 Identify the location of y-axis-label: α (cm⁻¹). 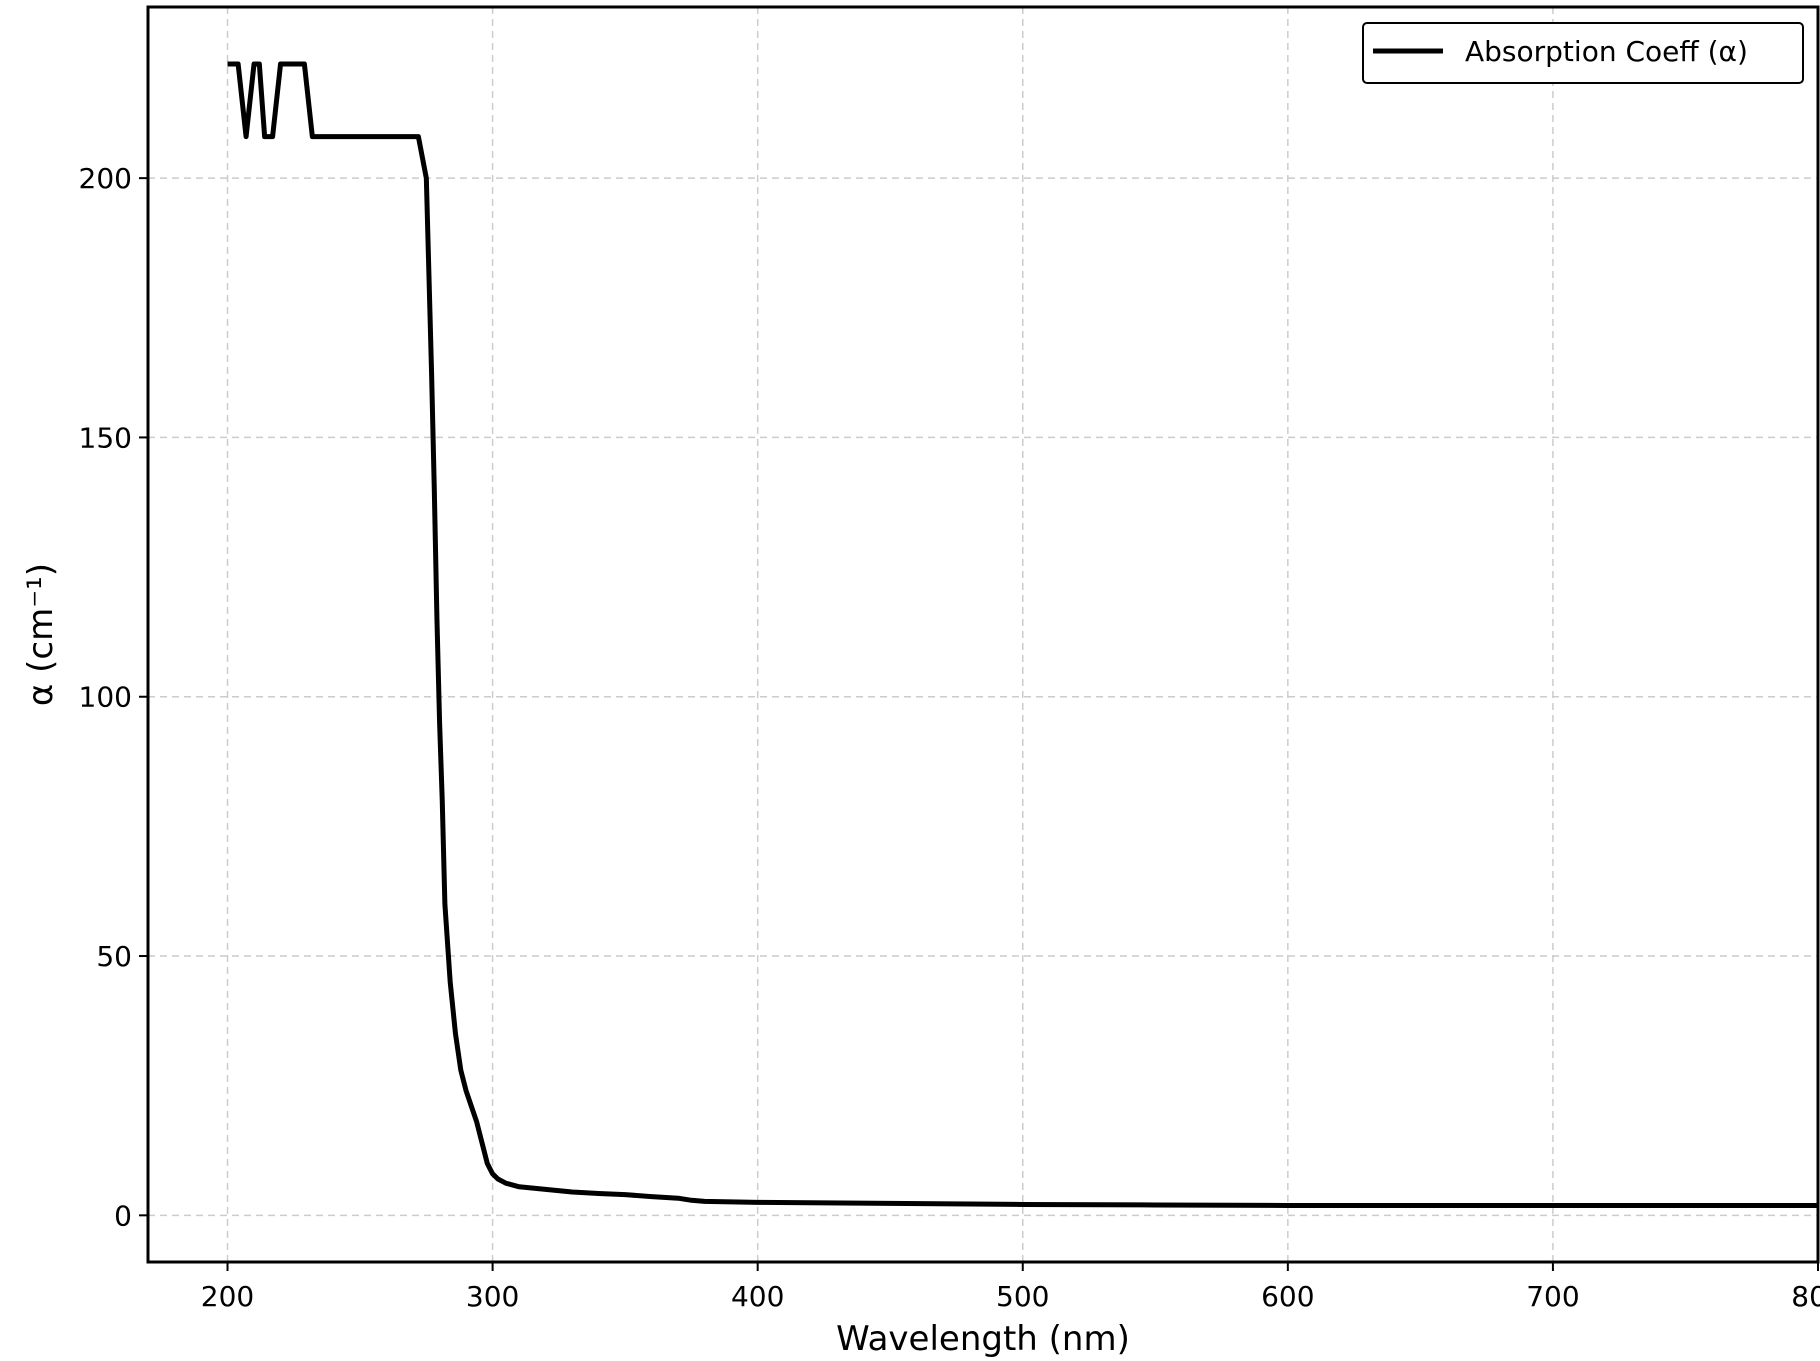
(41, 634).